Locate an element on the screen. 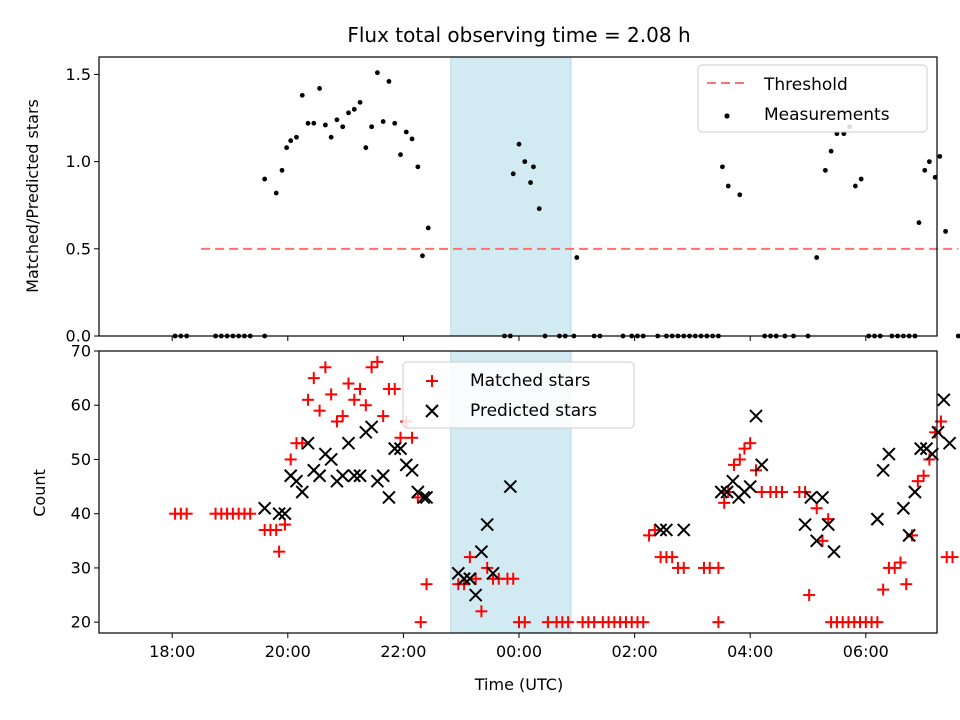 Image resolution: width=960 pixels, height=720 pixels. legend-predicted-label: Predicted stars is located at coordinates (533, 411).